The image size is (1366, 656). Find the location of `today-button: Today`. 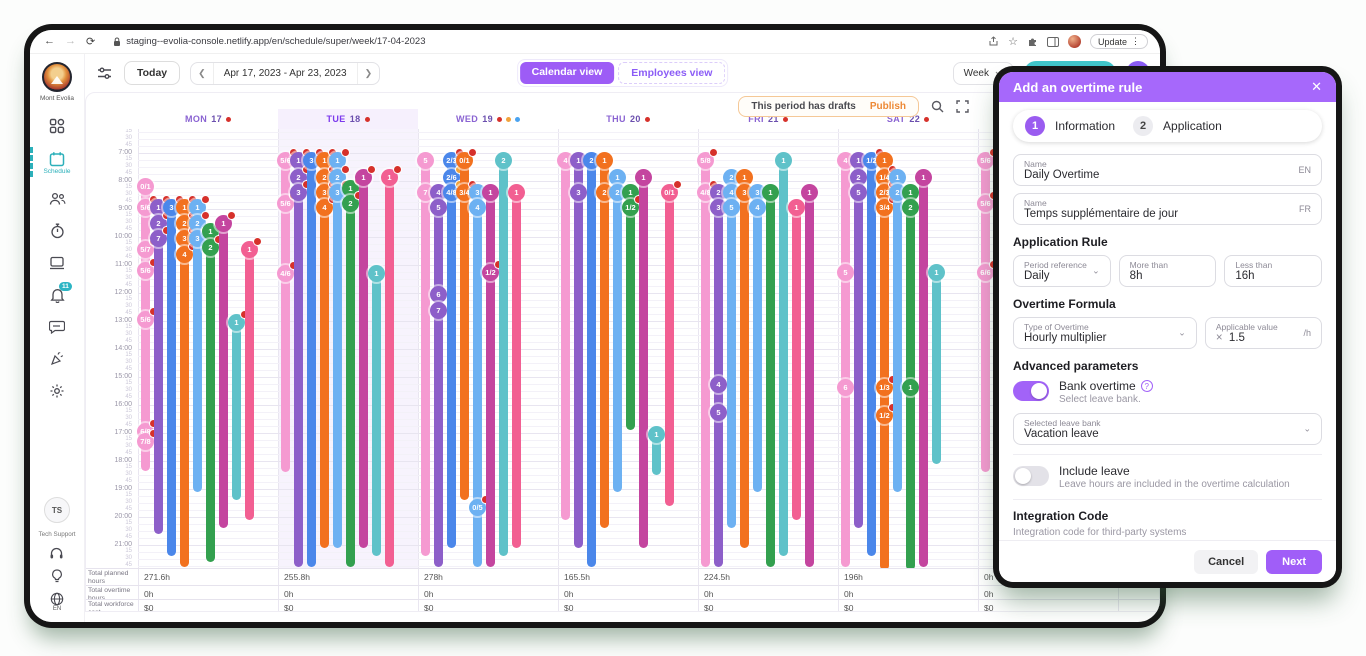

today-button: Today is located at coordinates (152, 73).